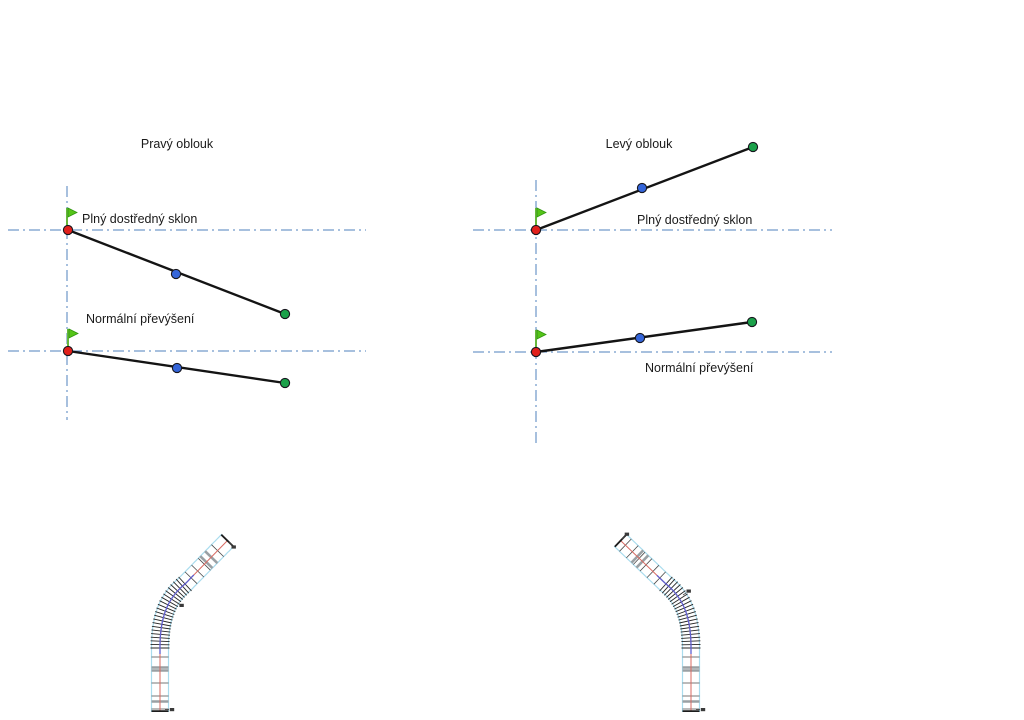  I want to click on left-curve-panel-full-superelevation: Plný dostředný sklon, so click(652, 188).